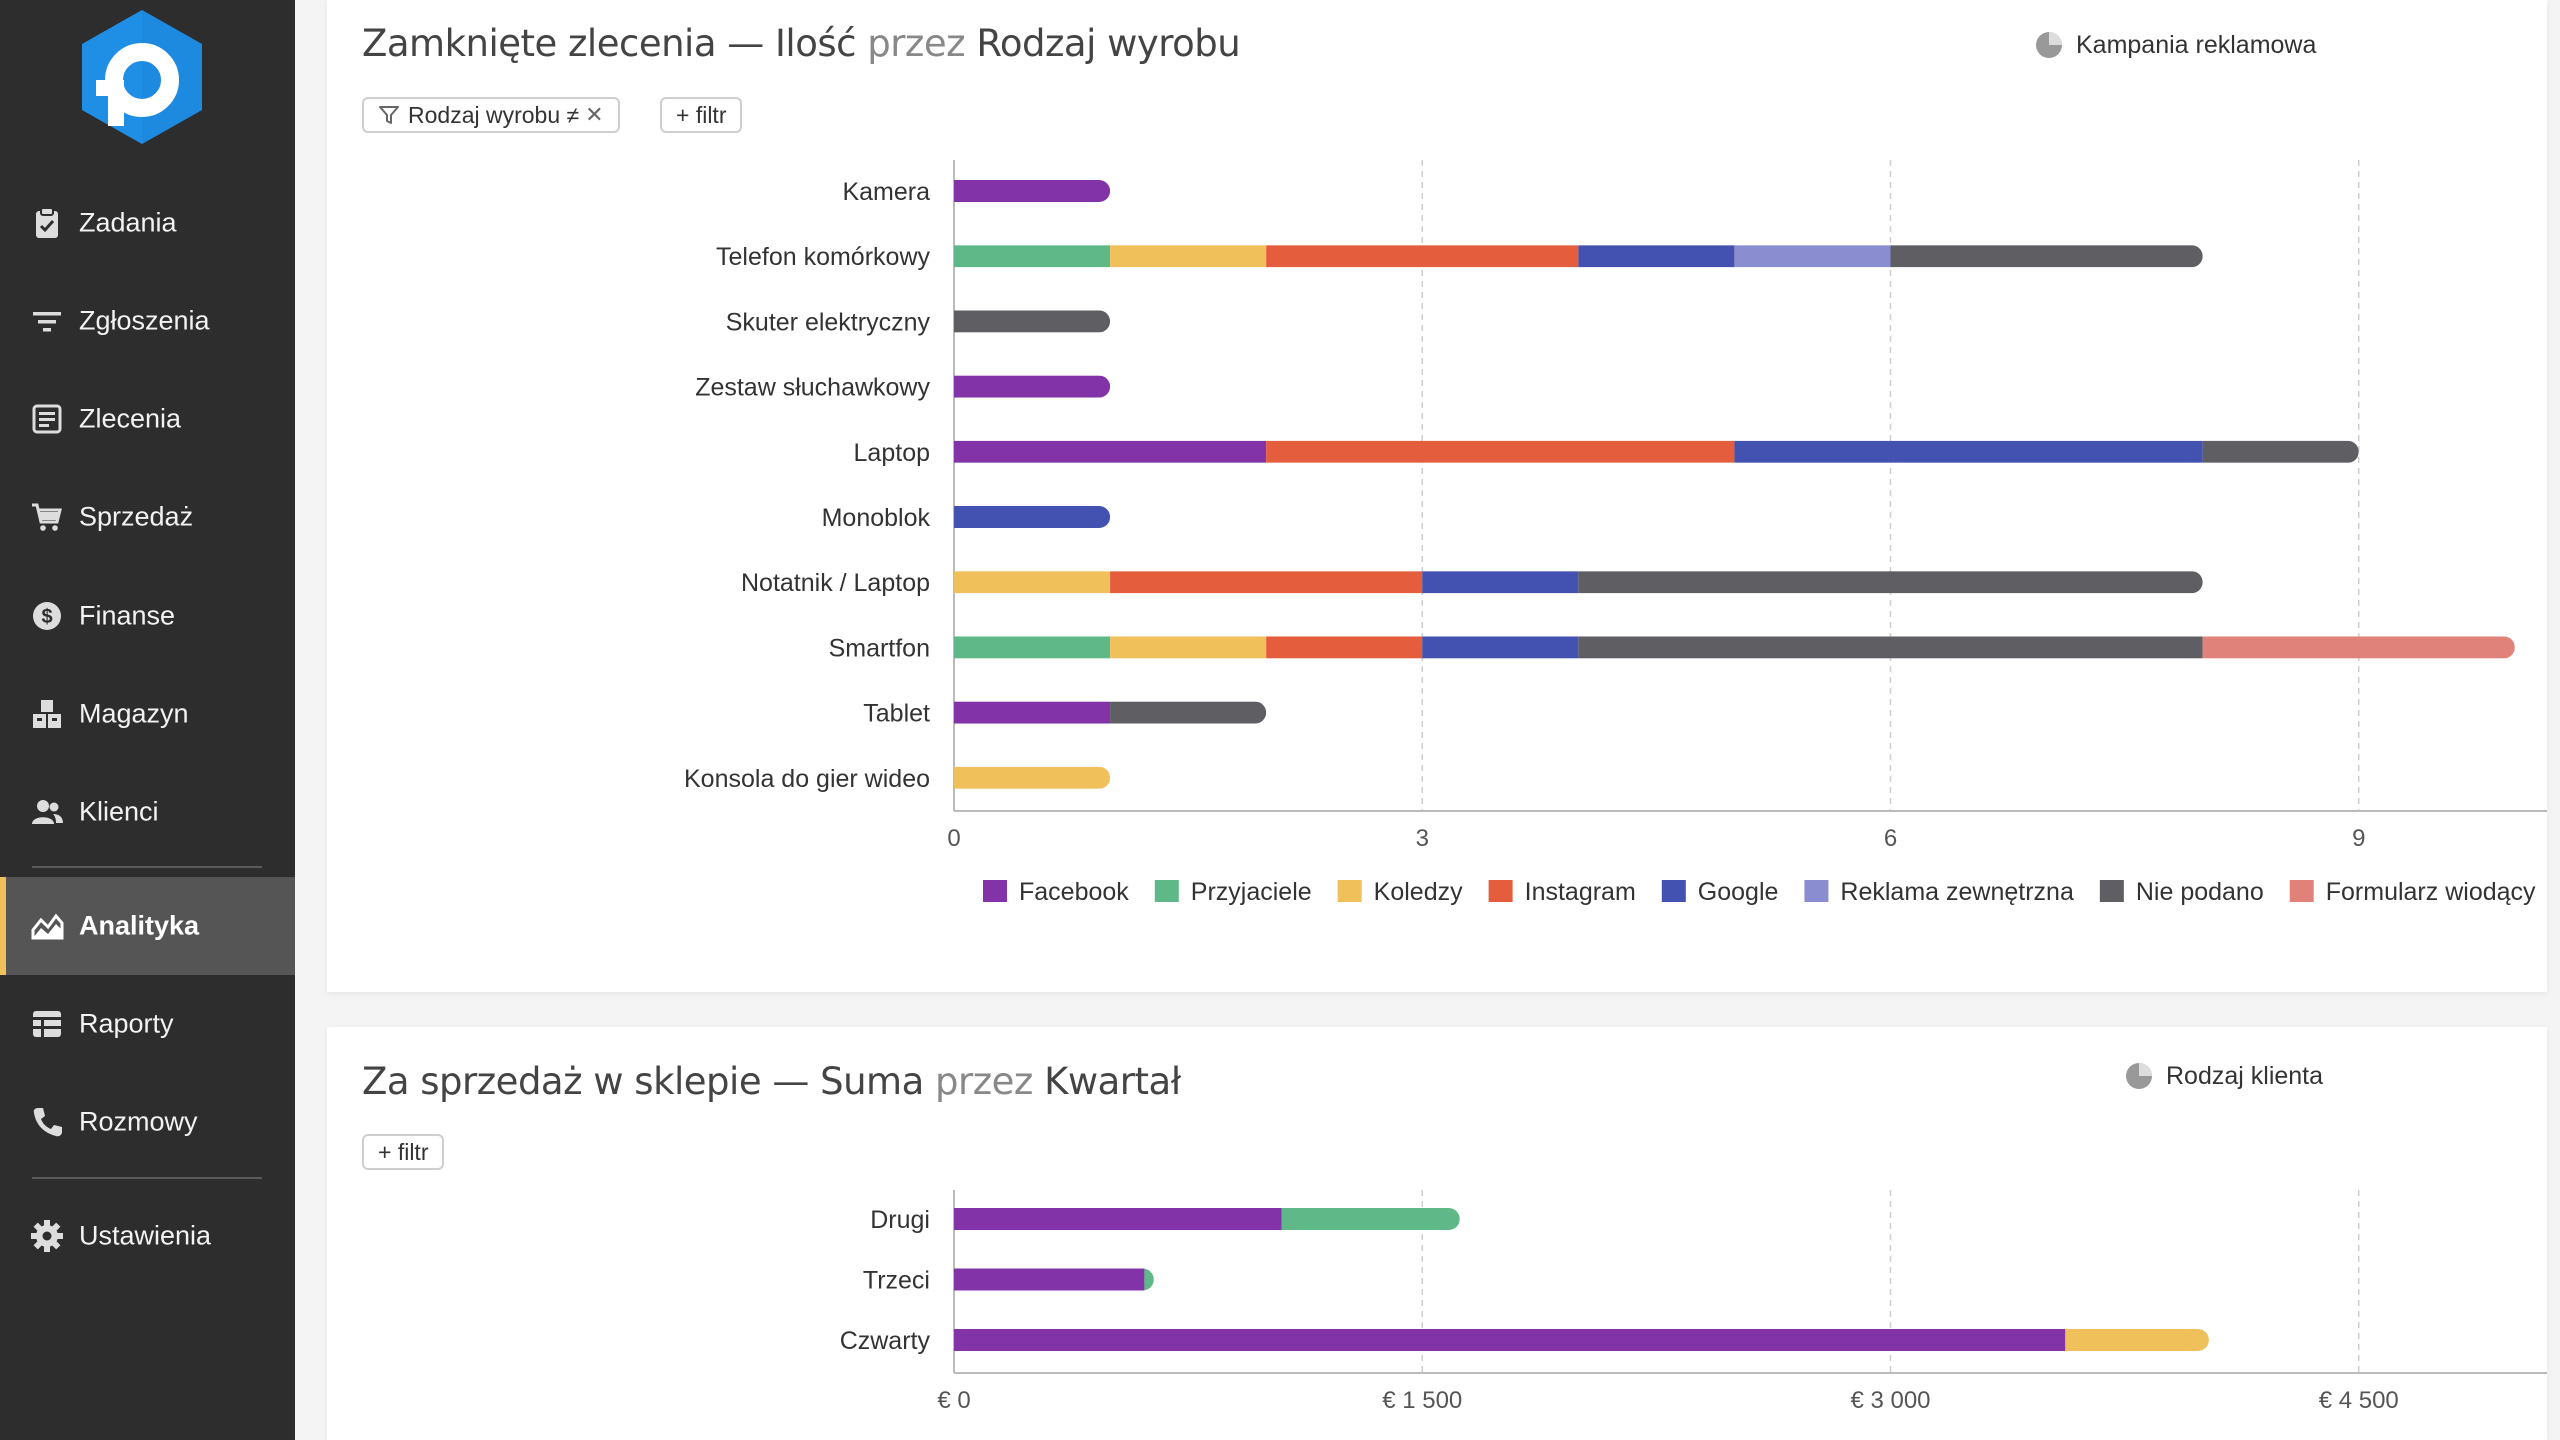  I want to click on x-tick-label: € 0, so click(953, 1400).